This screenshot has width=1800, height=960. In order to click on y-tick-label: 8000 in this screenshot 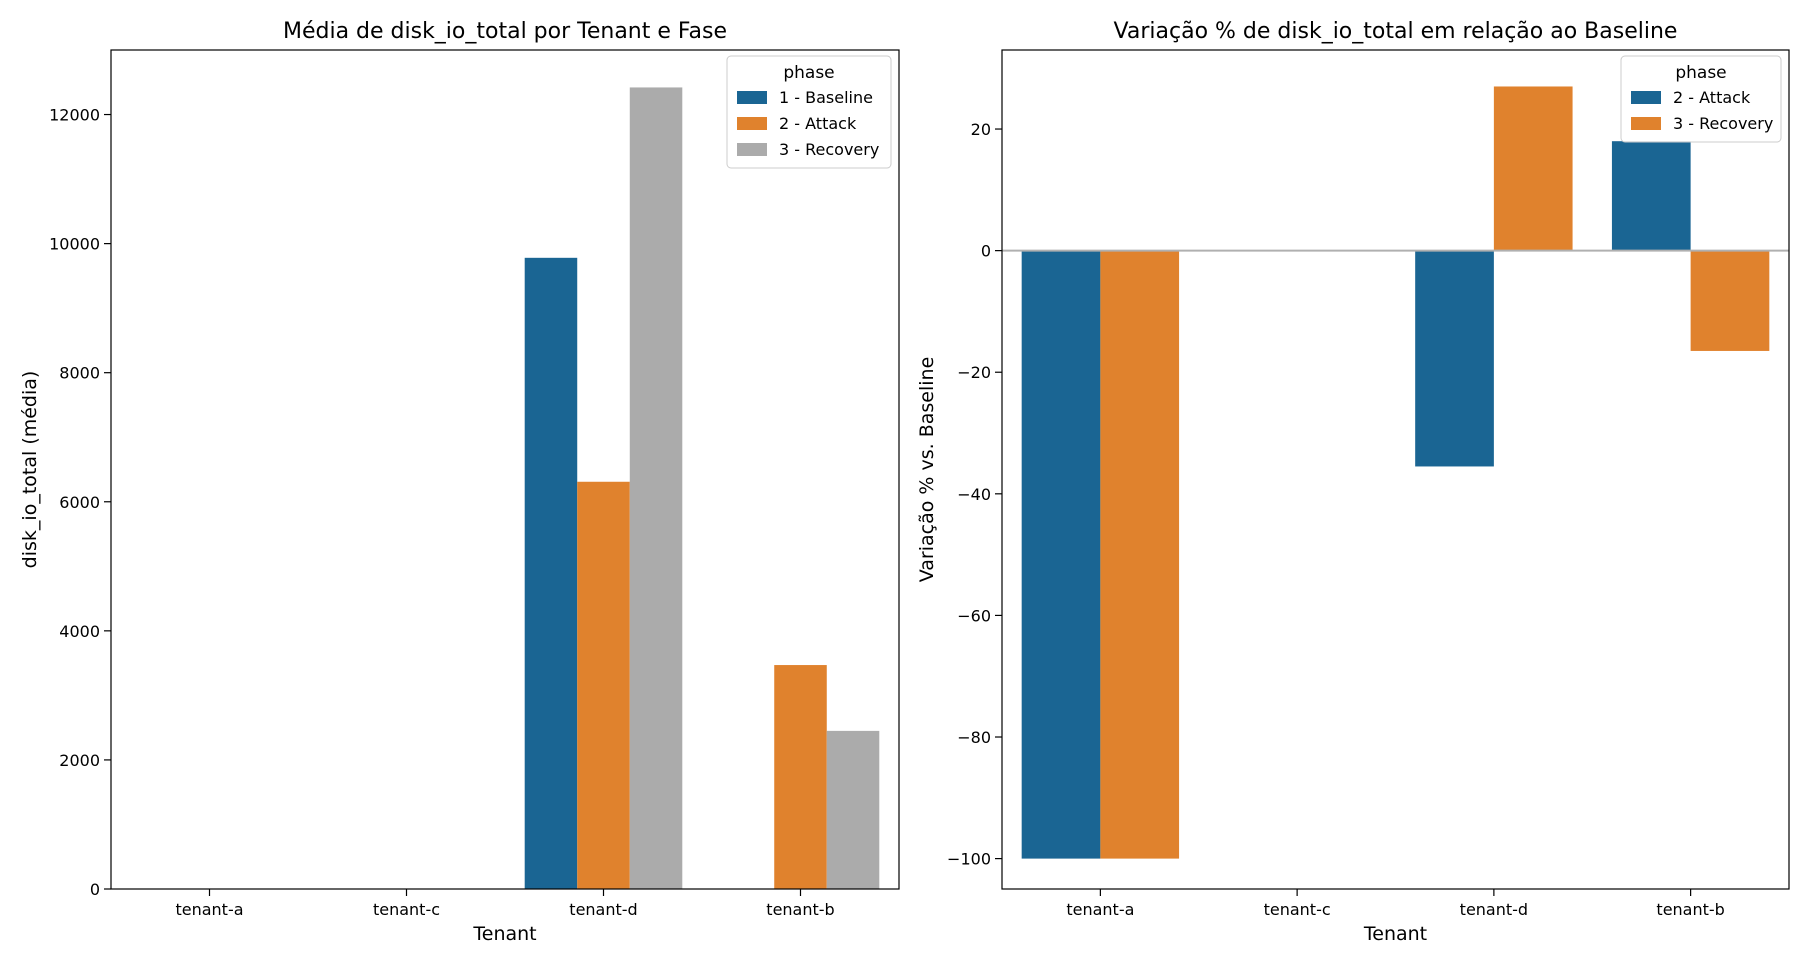, I will do `click(79, 373)`.